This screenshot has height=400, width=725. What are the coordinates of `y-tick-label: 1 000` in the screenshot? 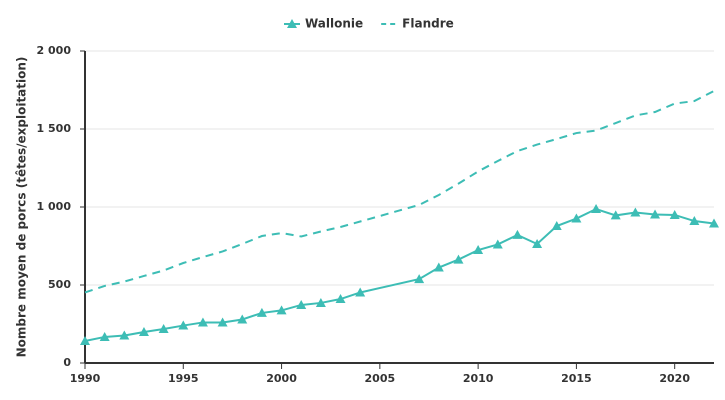 It's located at (54, 206).